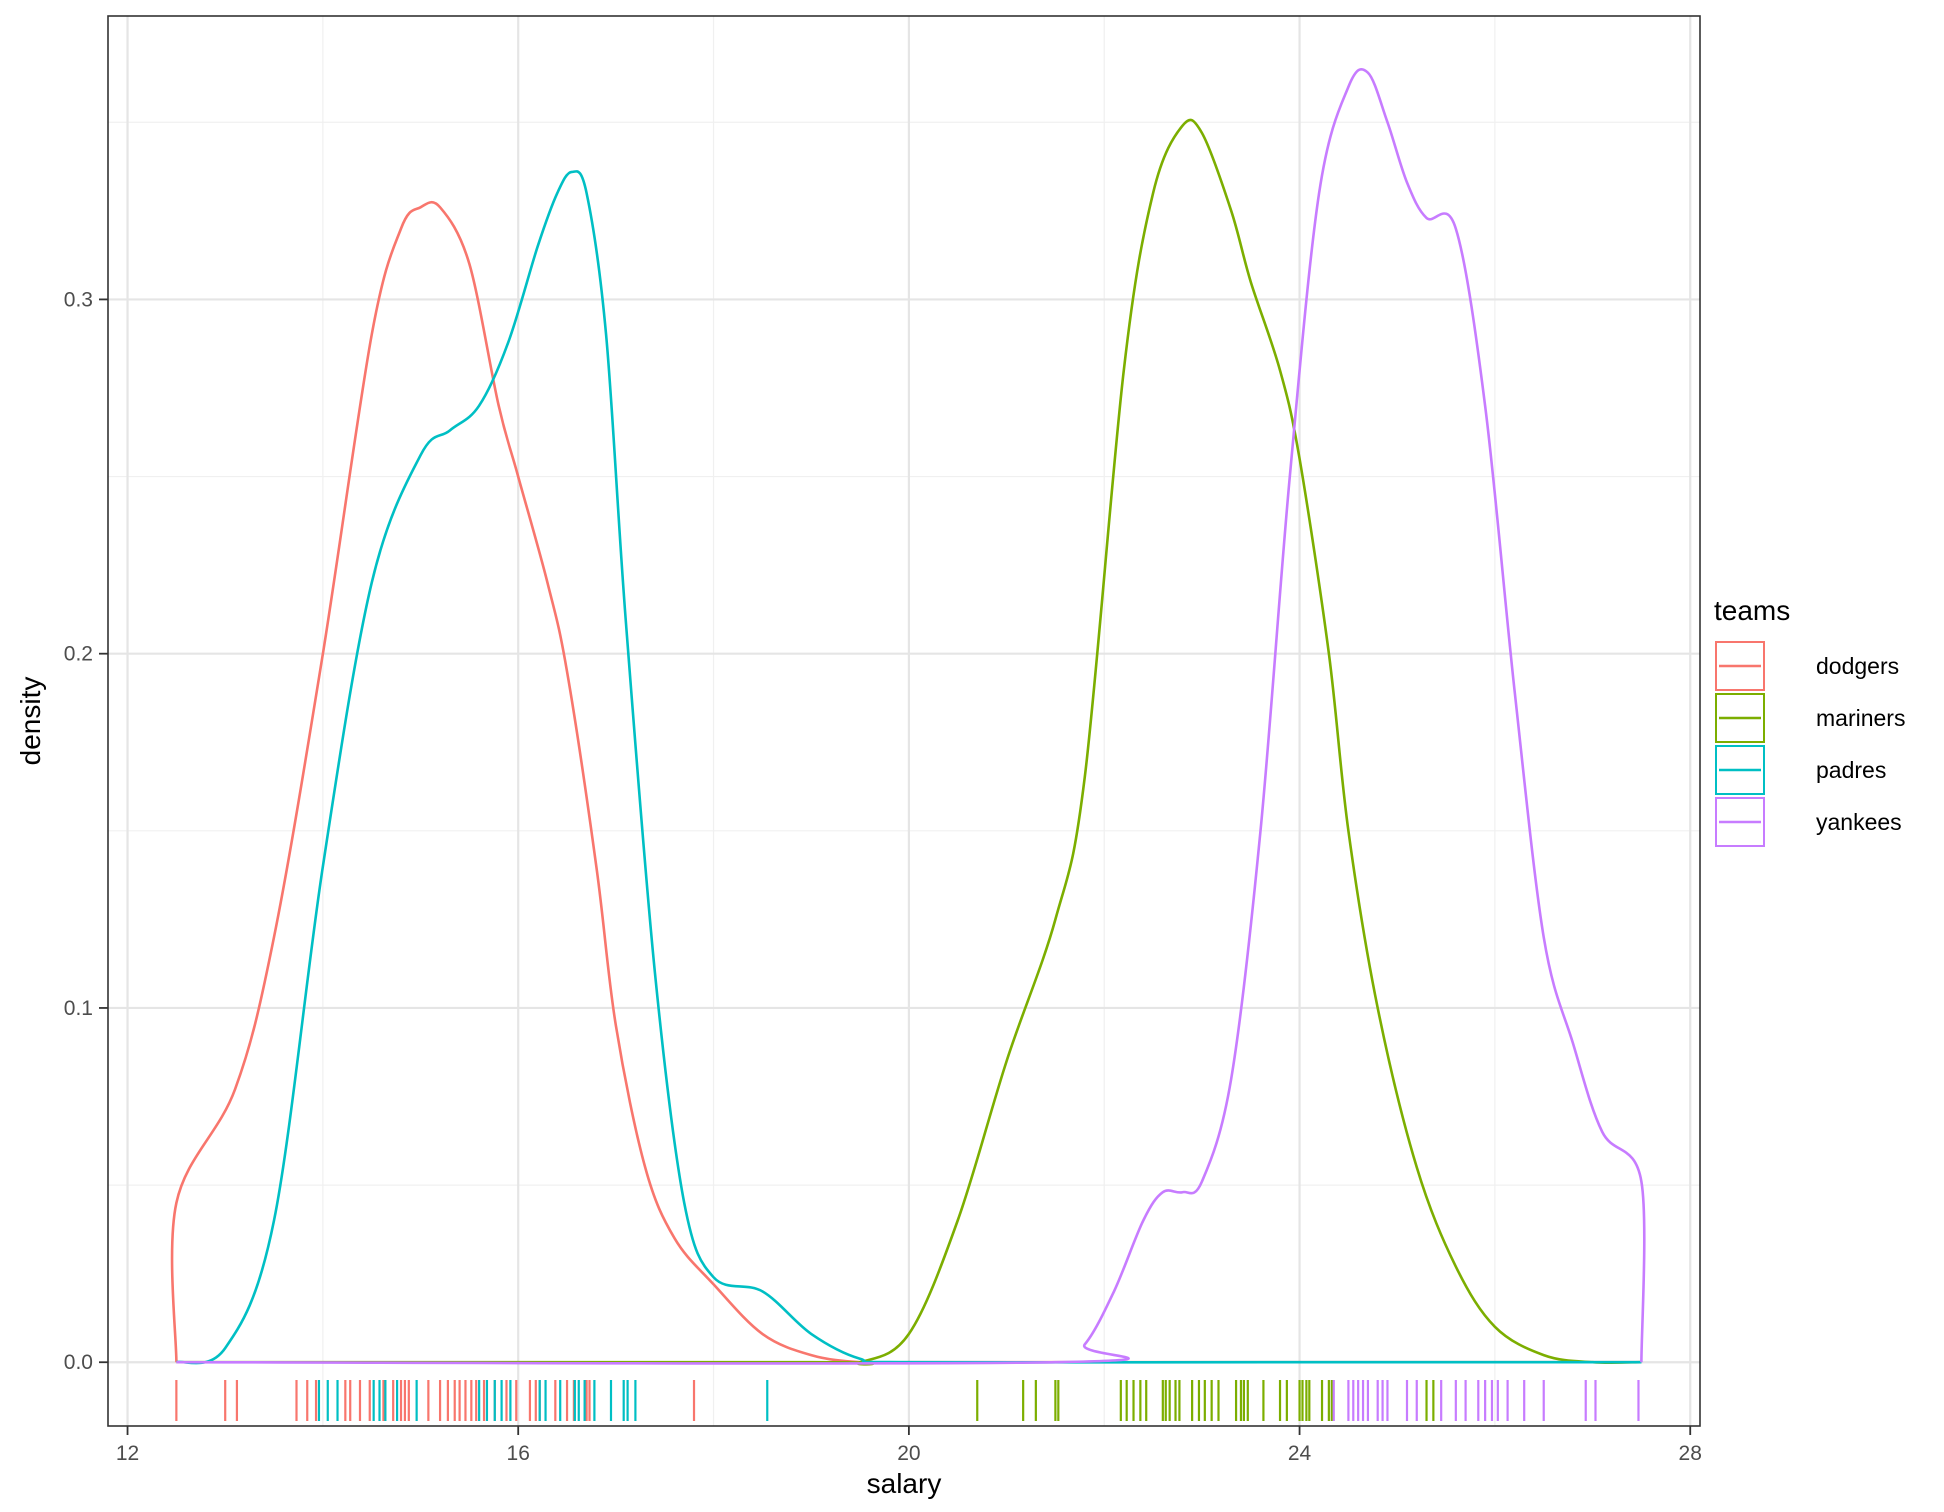 The width and height of the screenshot is (1944, 1512). I want to click on legend-label-padres: padres, so click(1851, 770).